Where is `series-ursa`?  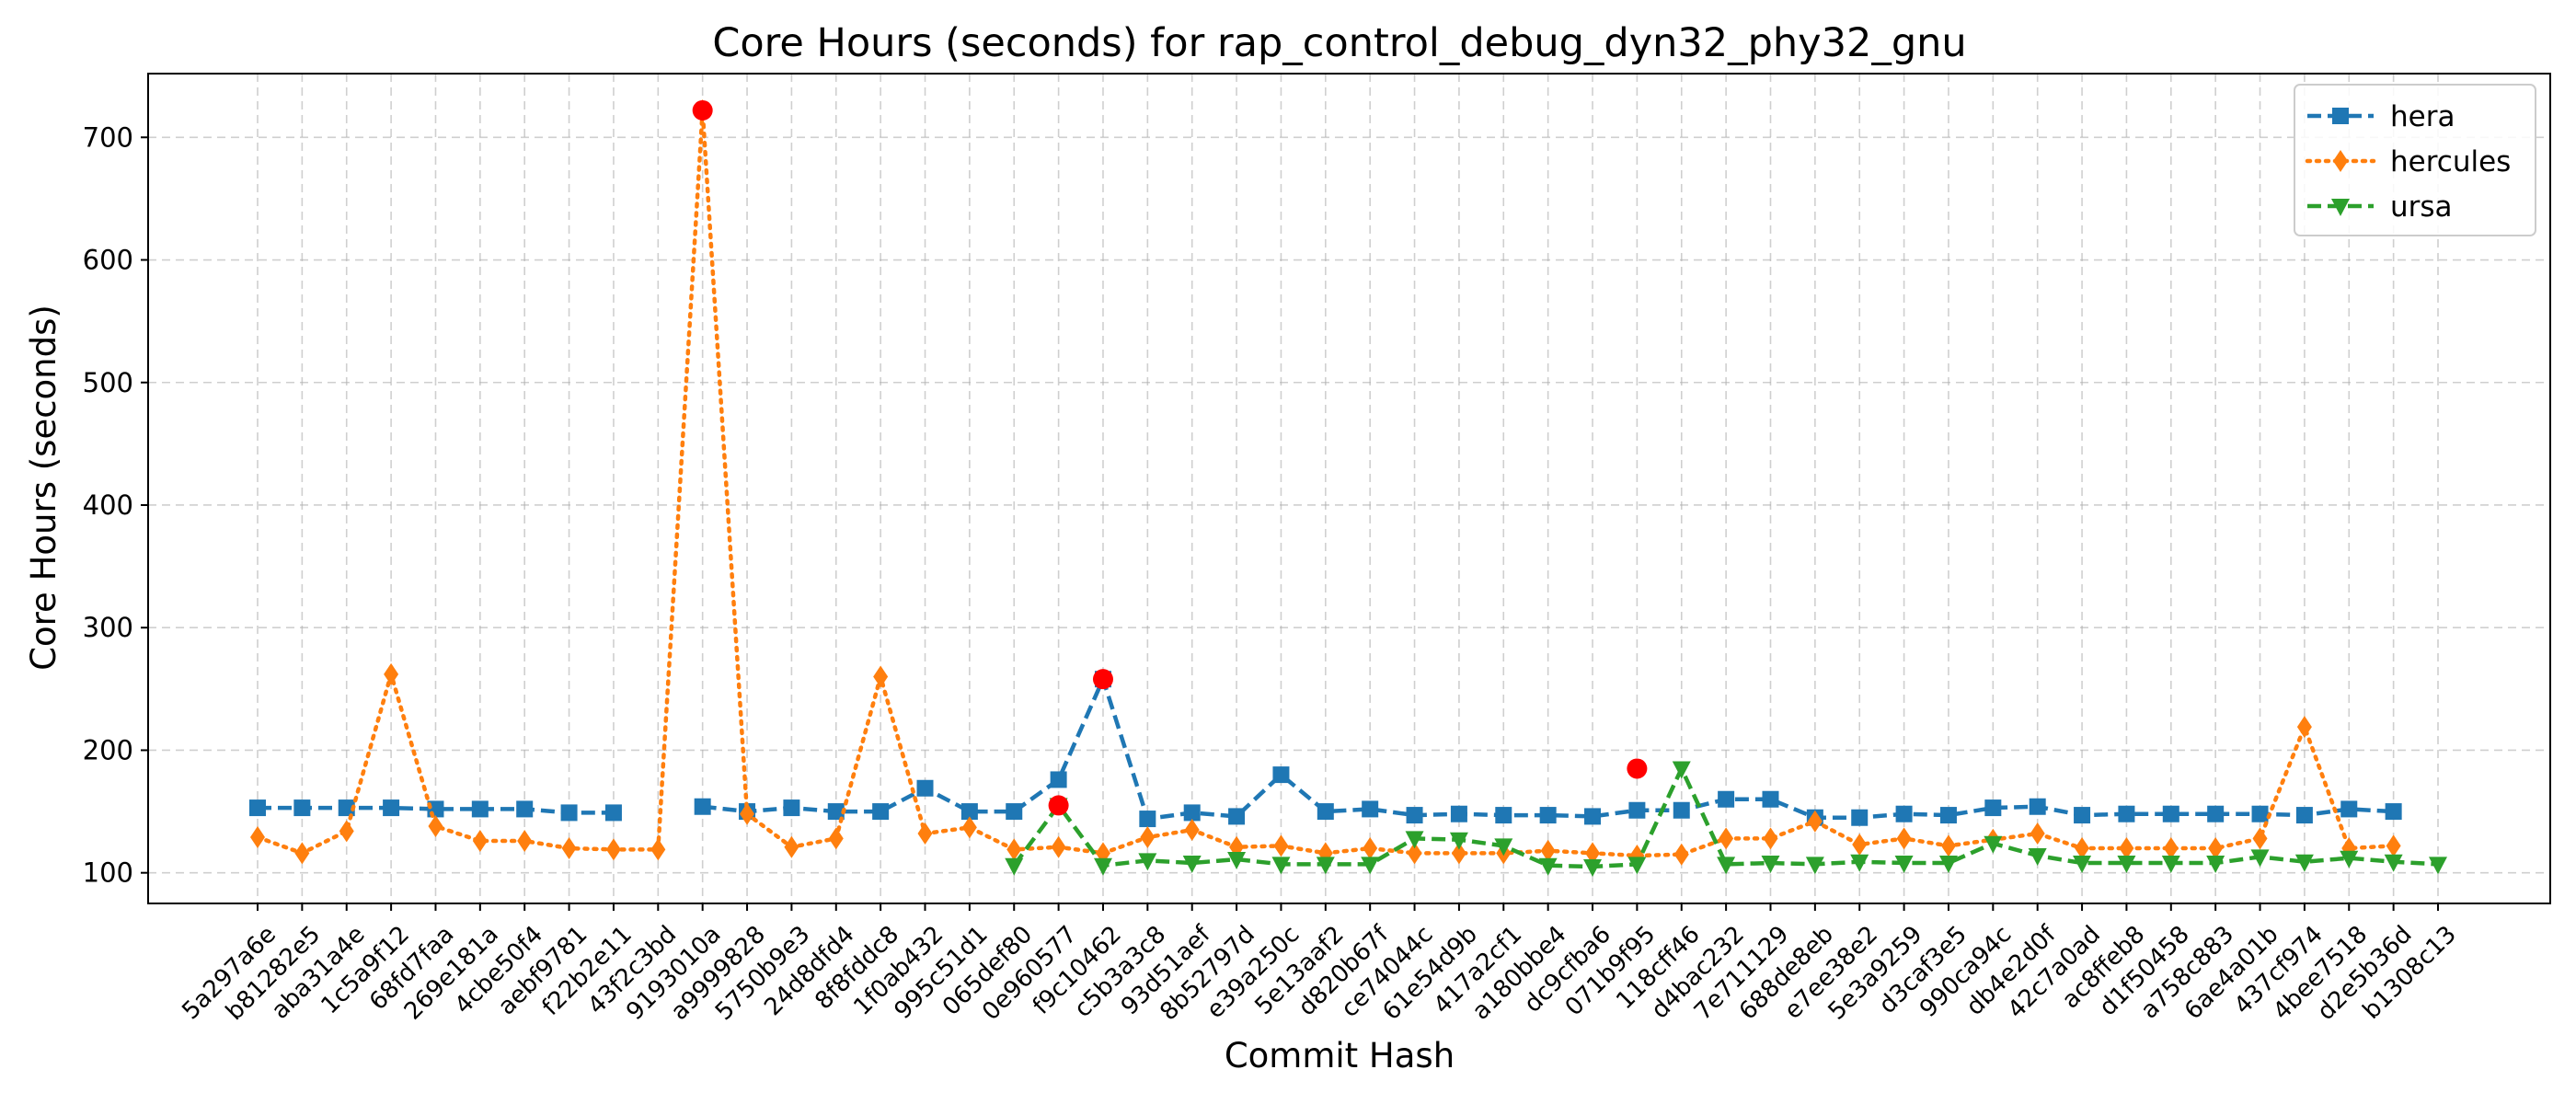
series-ursa is located at coordinates (1726, 819).